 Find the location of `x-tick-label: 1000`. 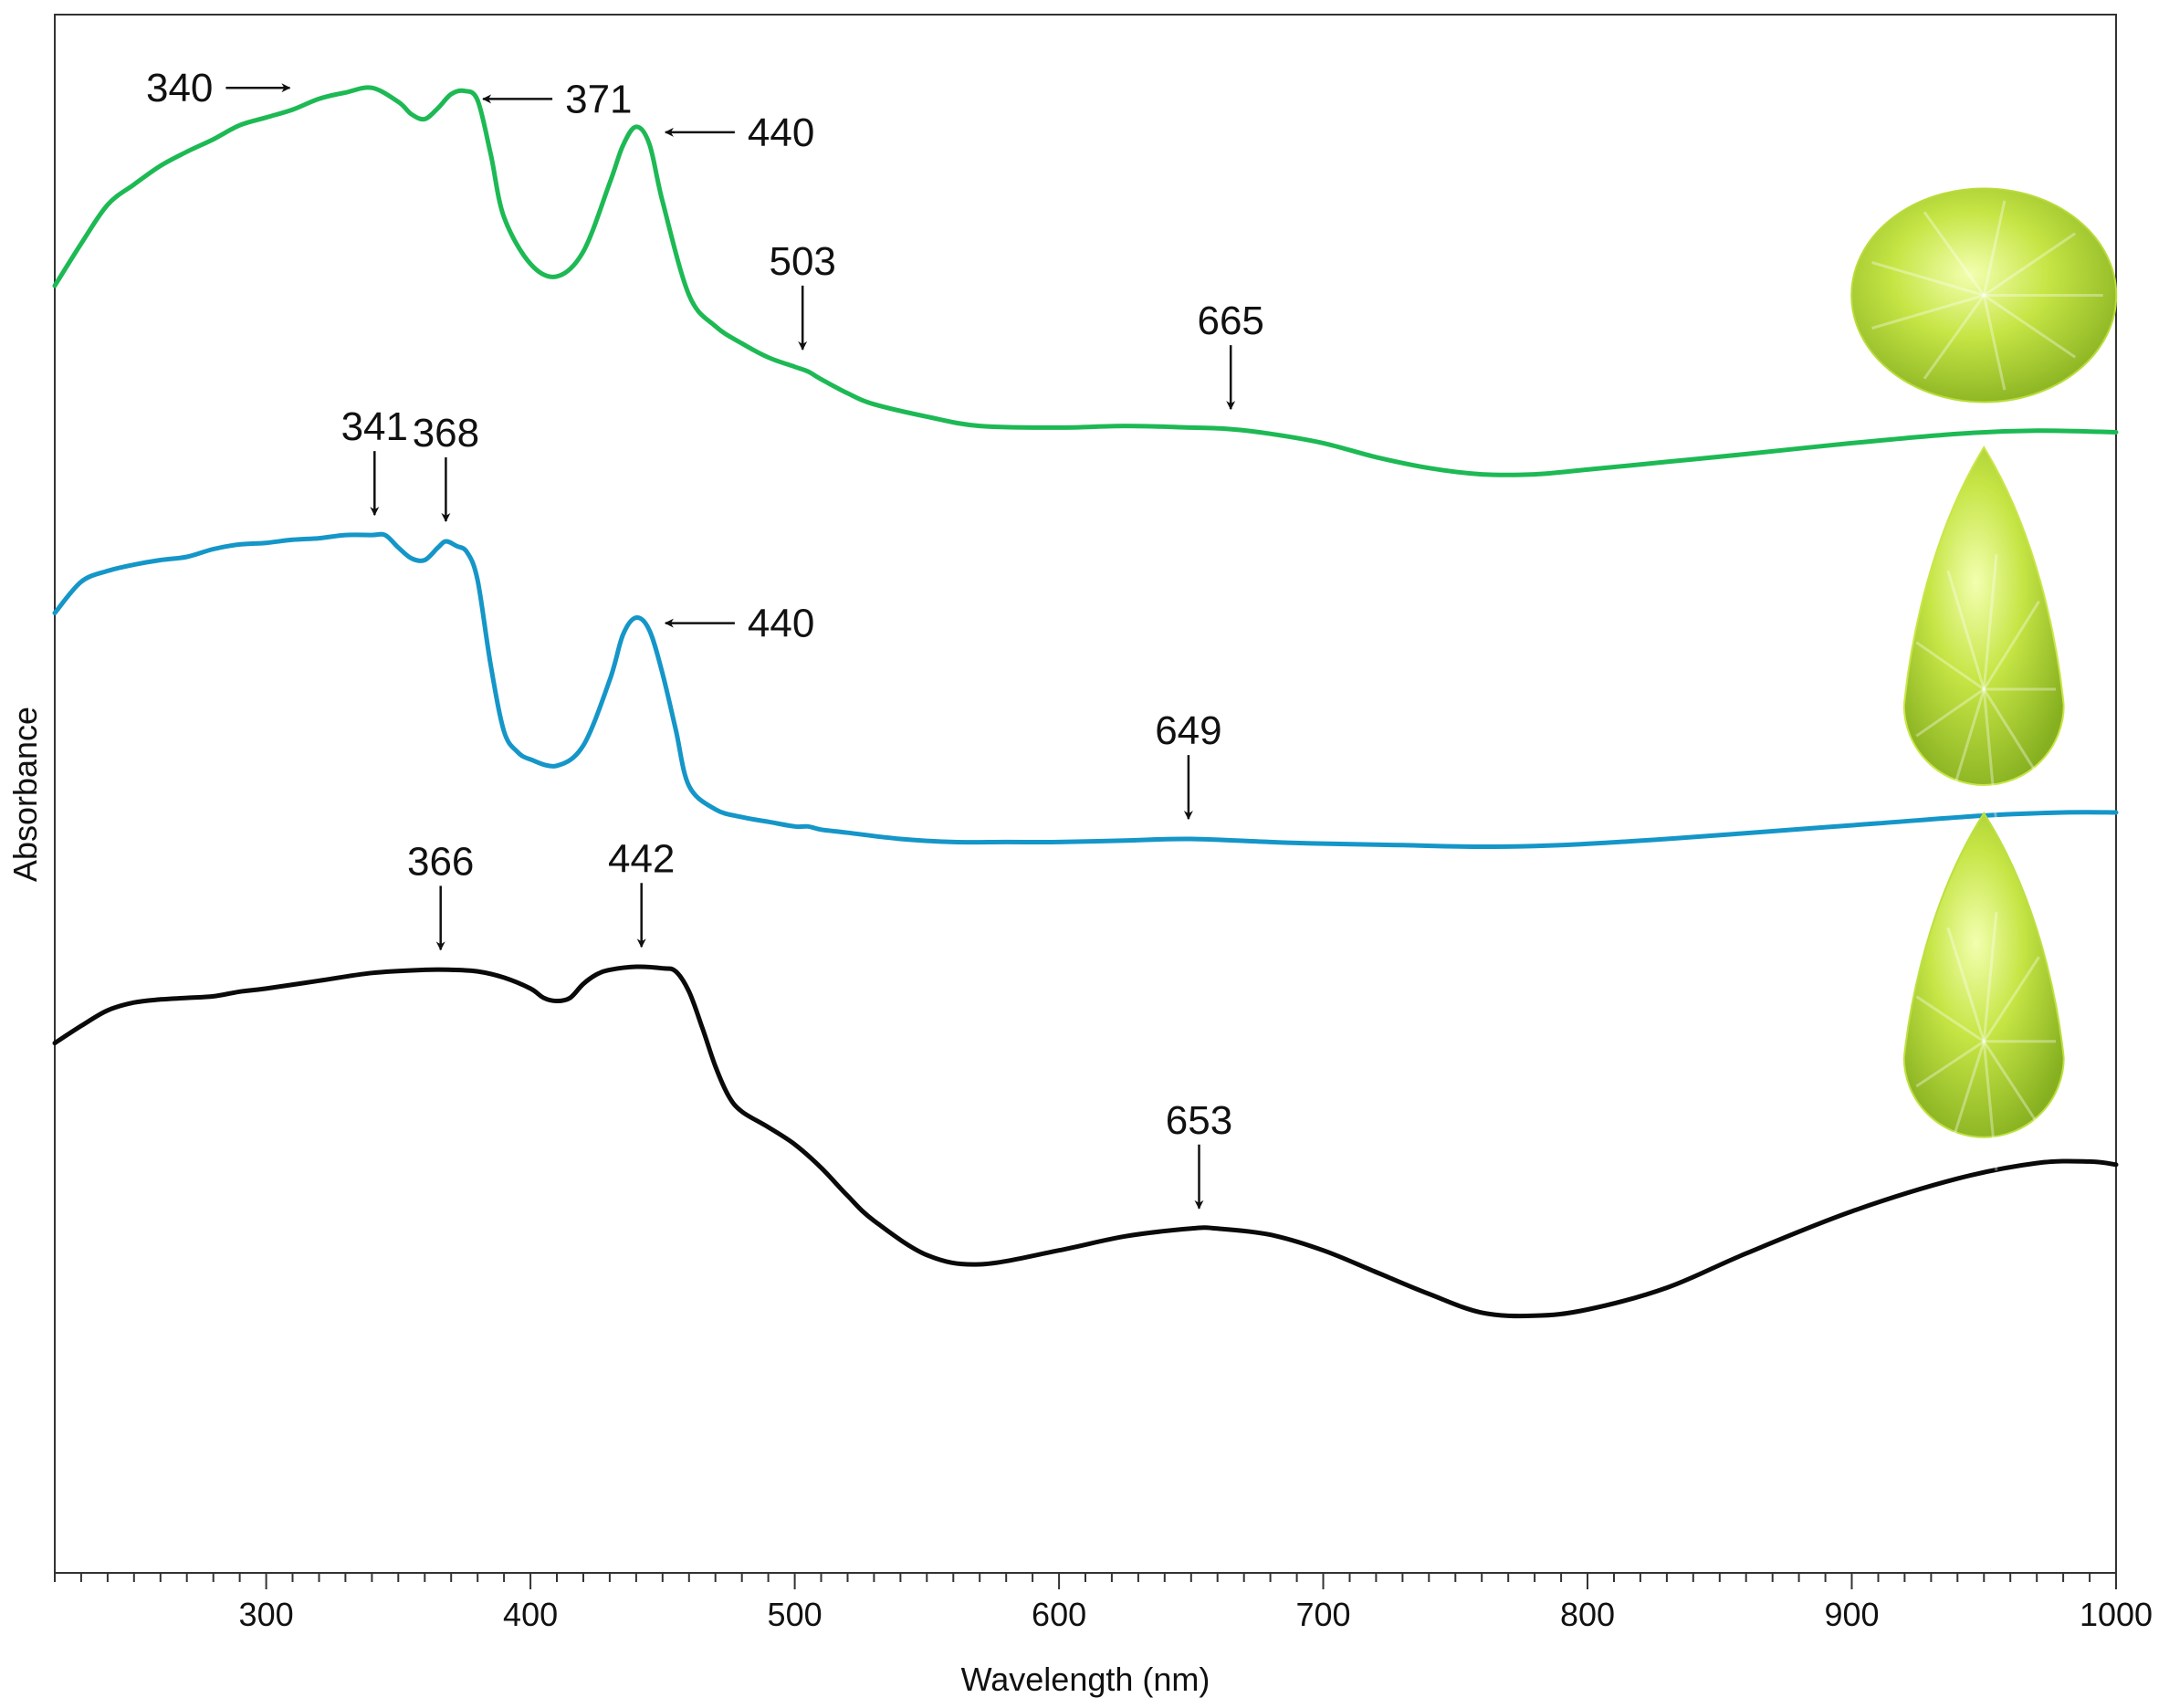

x-tick-label: 1000 is located at coordinates (2116, 1614).